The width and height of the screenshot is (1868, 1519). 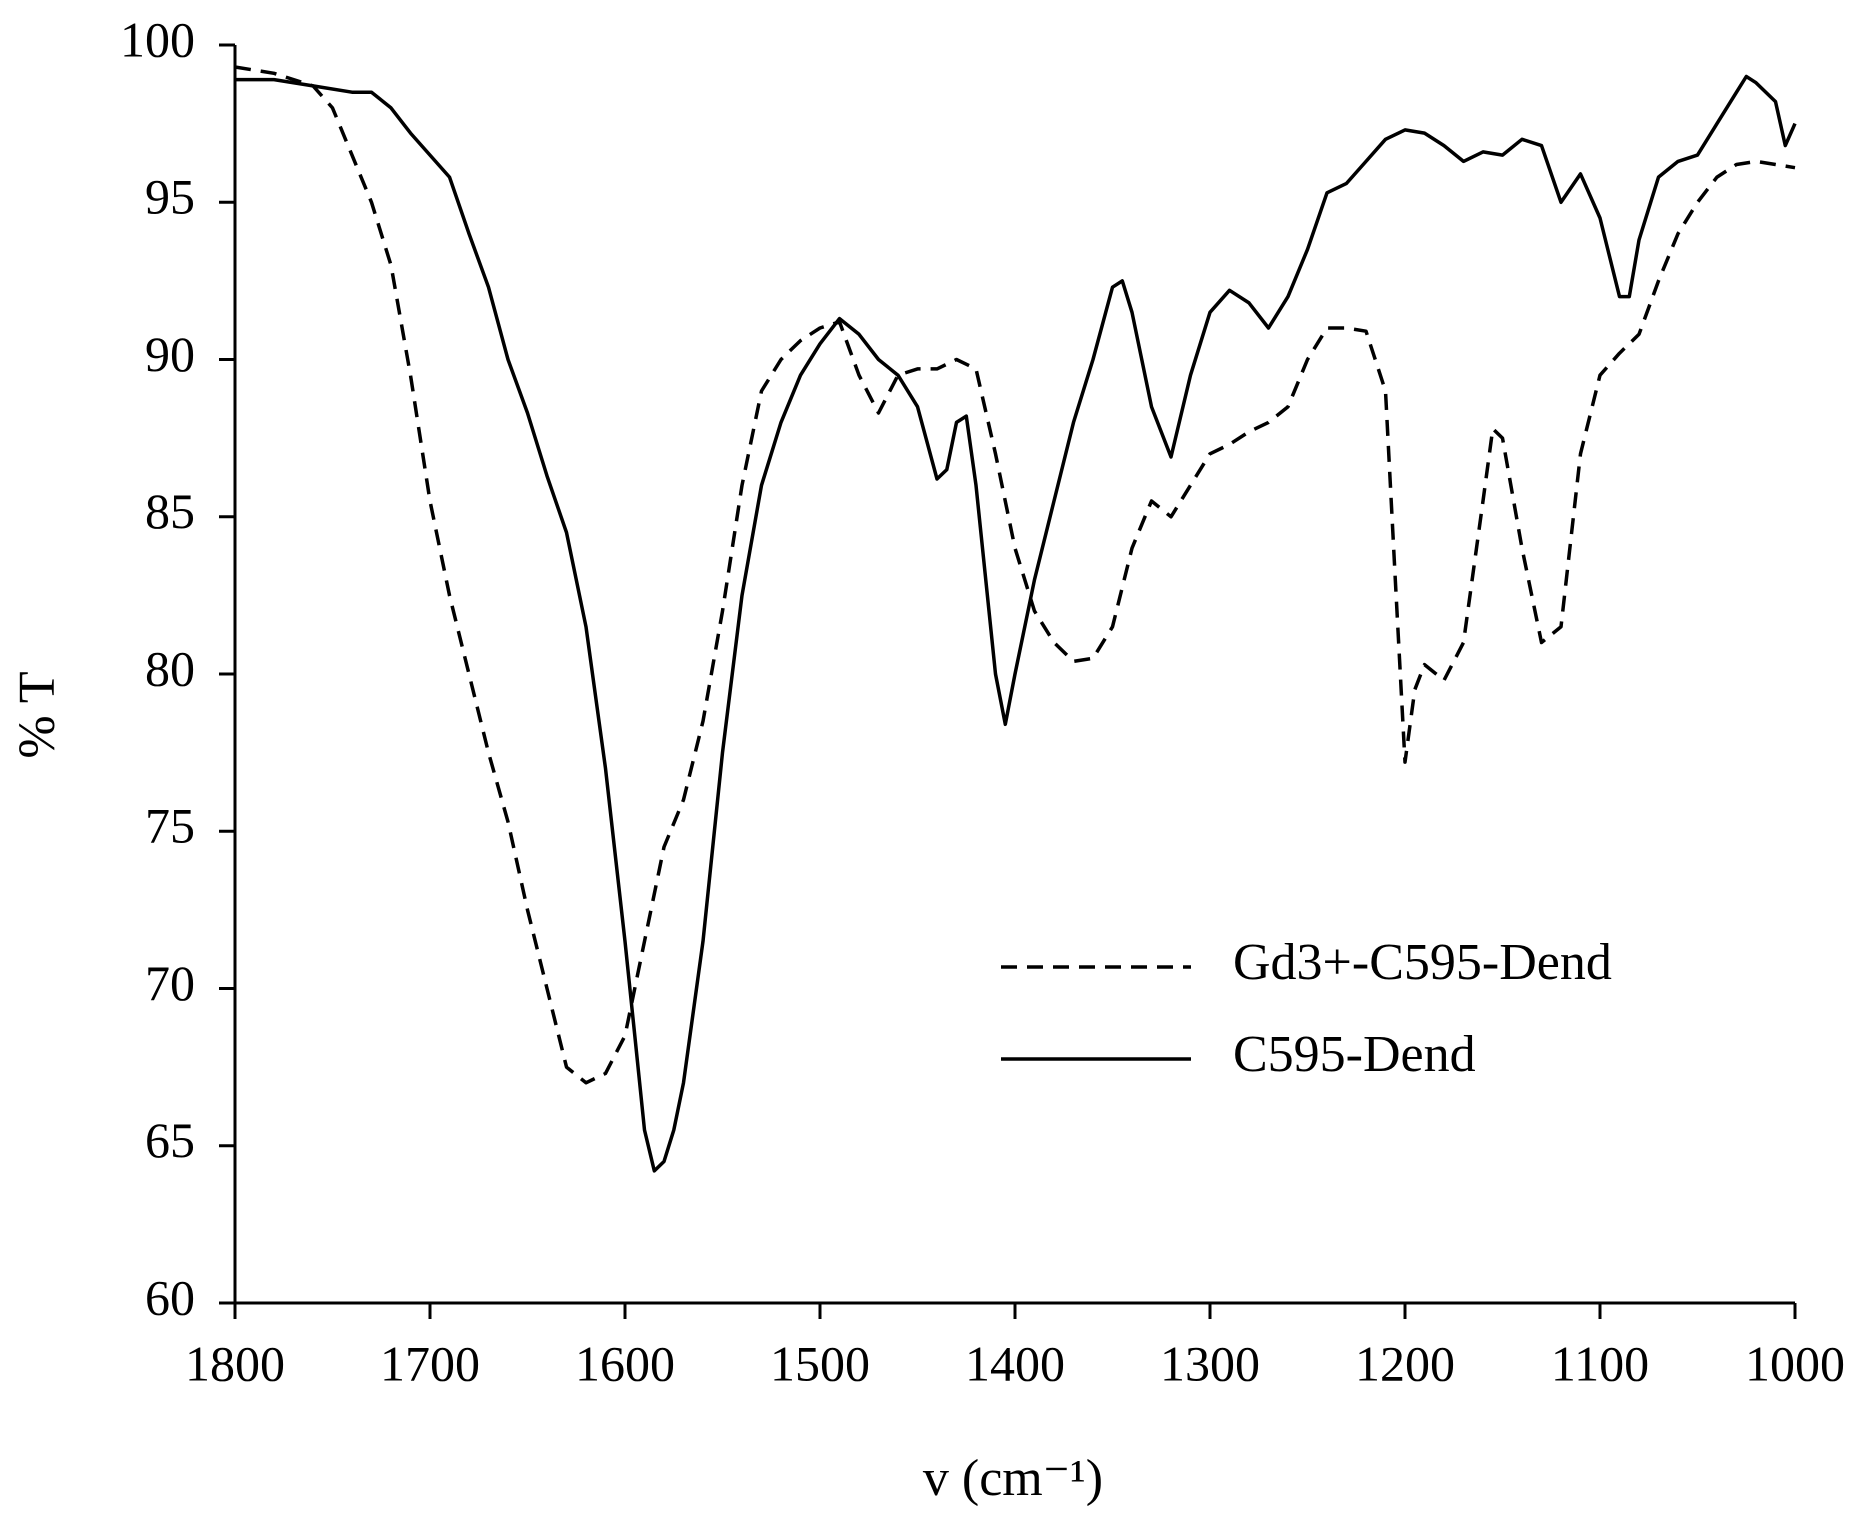 I want to click on x-tick-label: 1700, so click(x=430, y=1363).